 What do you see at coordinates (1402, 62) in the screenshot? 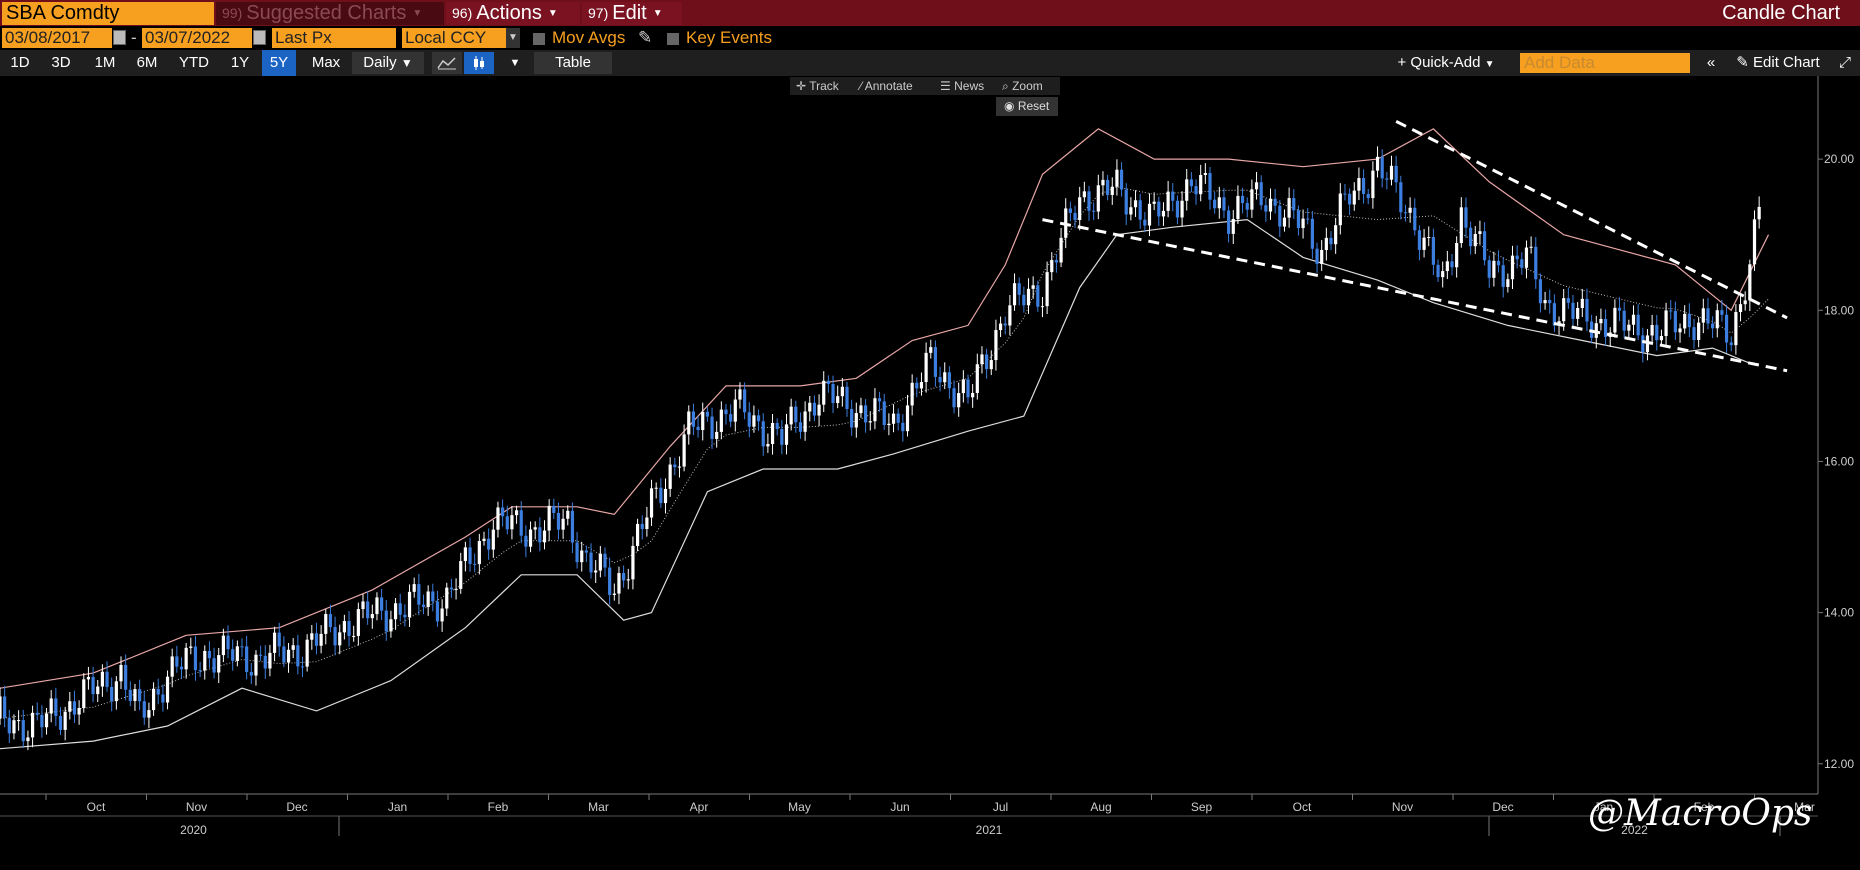
I see `plus-icon: +` at bounding box center [1402, 62].